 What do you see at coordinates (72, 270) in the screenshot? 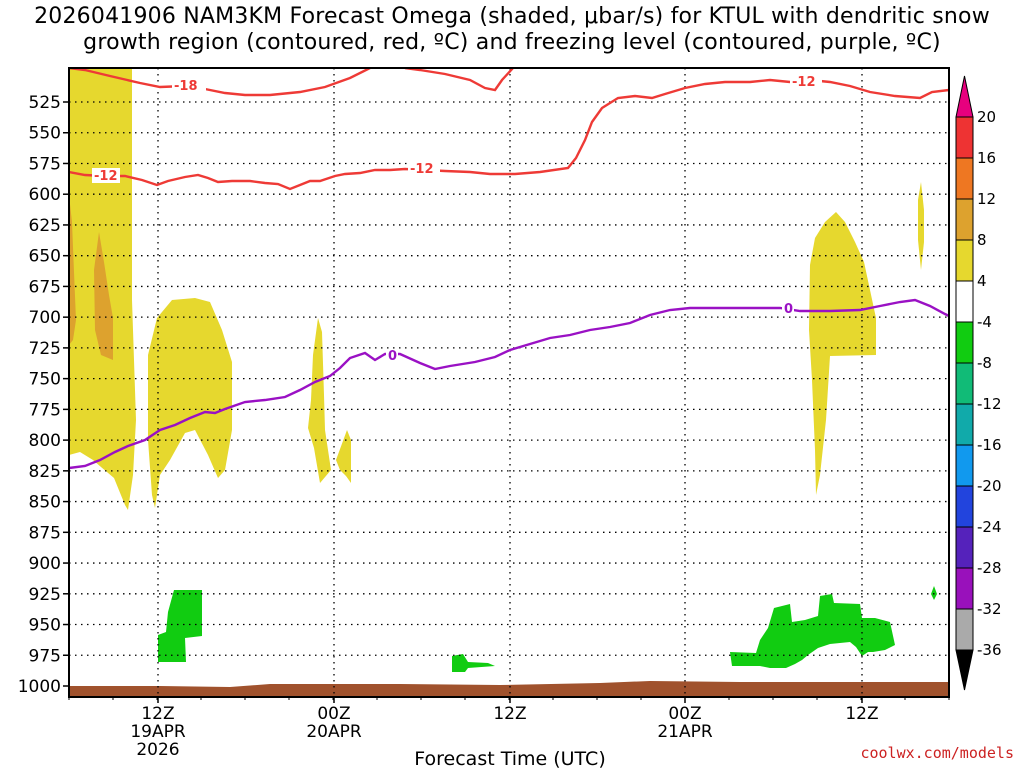
I see `omega-area-core-west` at bounding box center [72, 270].